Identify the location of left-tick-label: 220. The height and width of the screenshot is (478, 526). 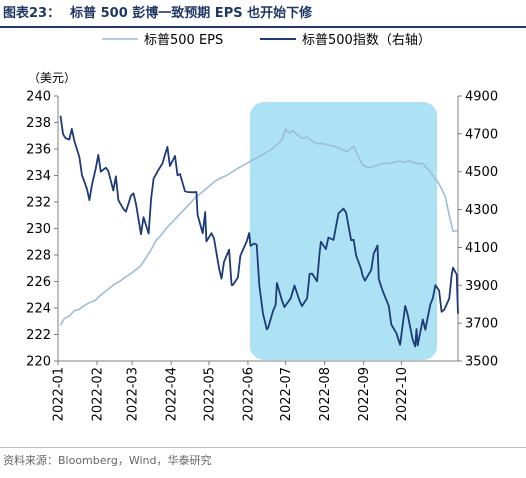
(38, 362).